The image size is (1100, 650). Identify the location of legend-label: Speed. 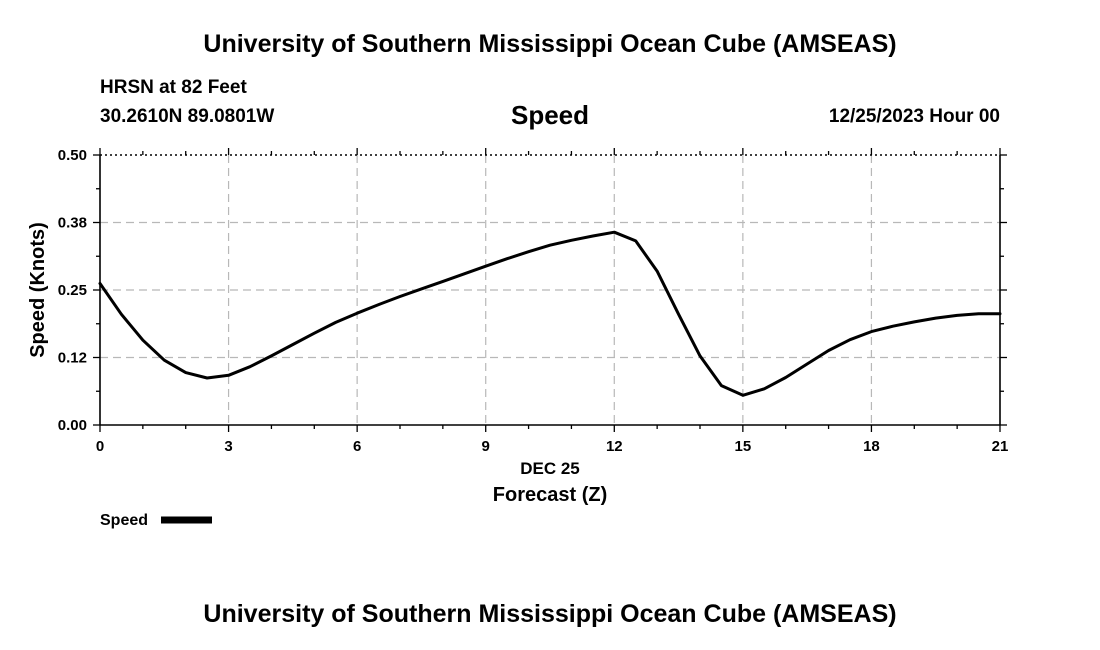
(124, 520).